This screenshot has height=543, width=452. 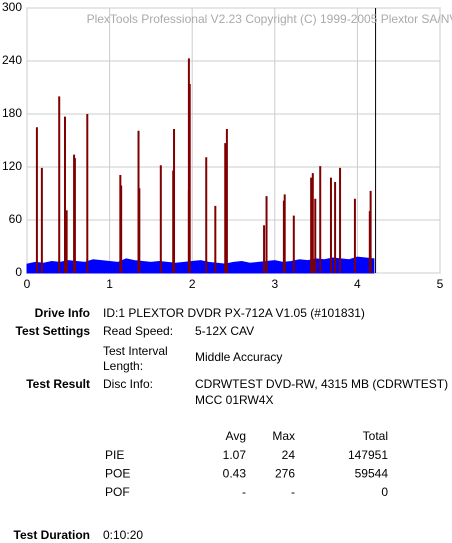 I want to click on cell: 147951, so click(x=368, y=455).